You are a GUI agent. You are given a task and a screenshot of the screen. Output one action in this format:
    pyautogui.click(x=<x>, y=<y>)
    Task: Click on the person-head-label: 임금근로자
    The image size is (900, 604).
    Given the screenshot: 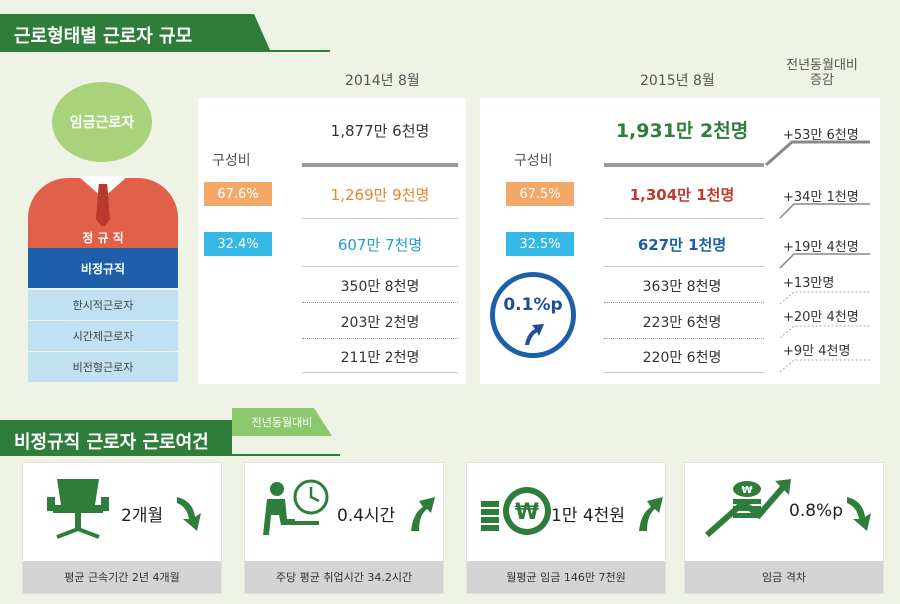 What is the action you would take?
    pyautogui.click(x=102, y=123)
    